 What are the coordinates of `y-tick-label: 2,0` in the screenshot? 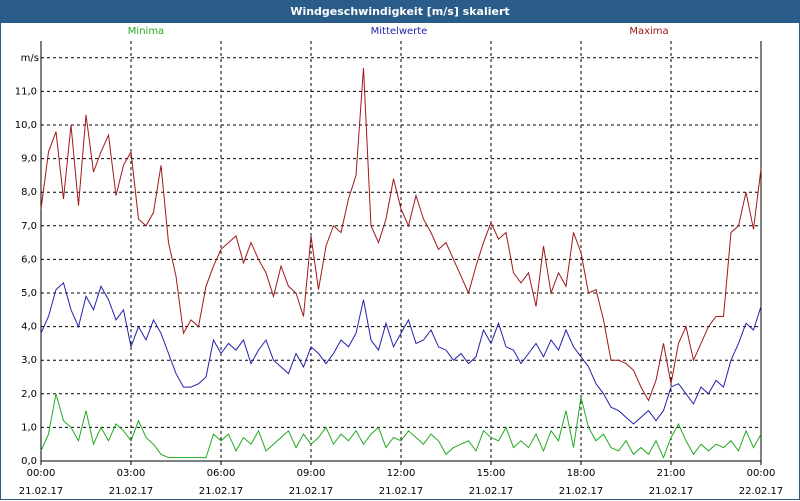 It's located at (29, 394).